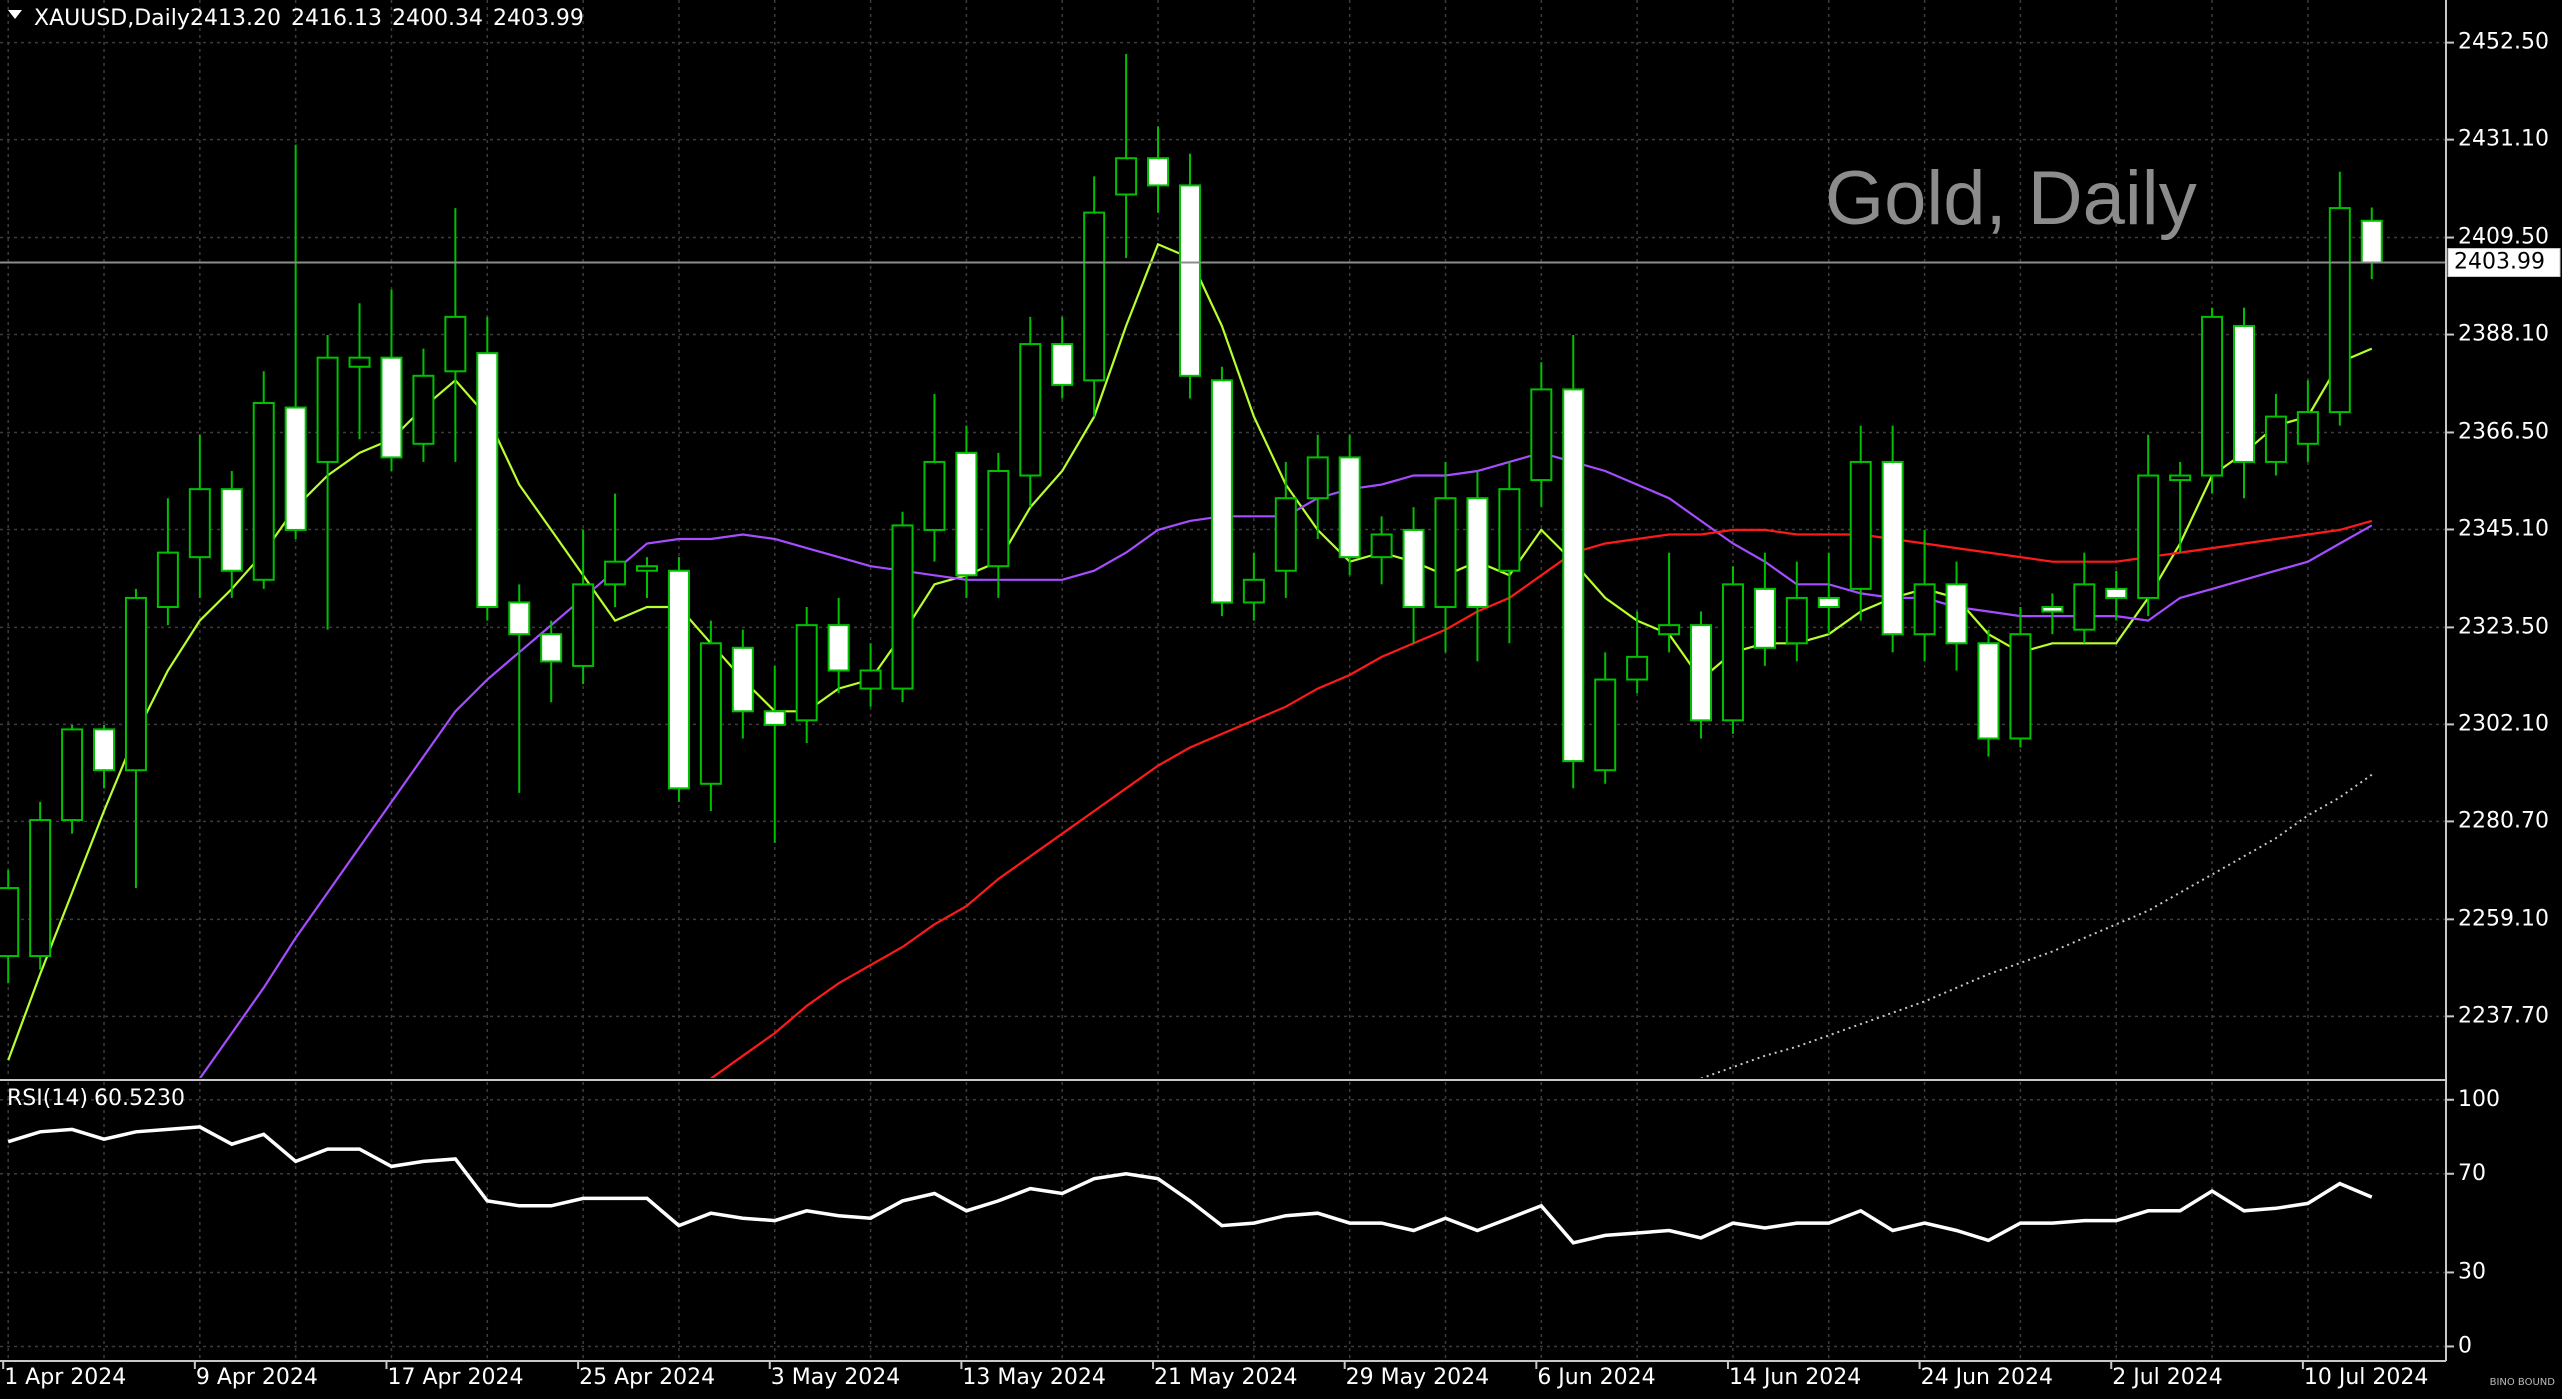 The height and width of the screenshot is (1399, 2562). What do you see at coordinates (2011, 198) in the screenshot?
I see `watermark: Gold, Daily` at bounding box center [2011, 198].